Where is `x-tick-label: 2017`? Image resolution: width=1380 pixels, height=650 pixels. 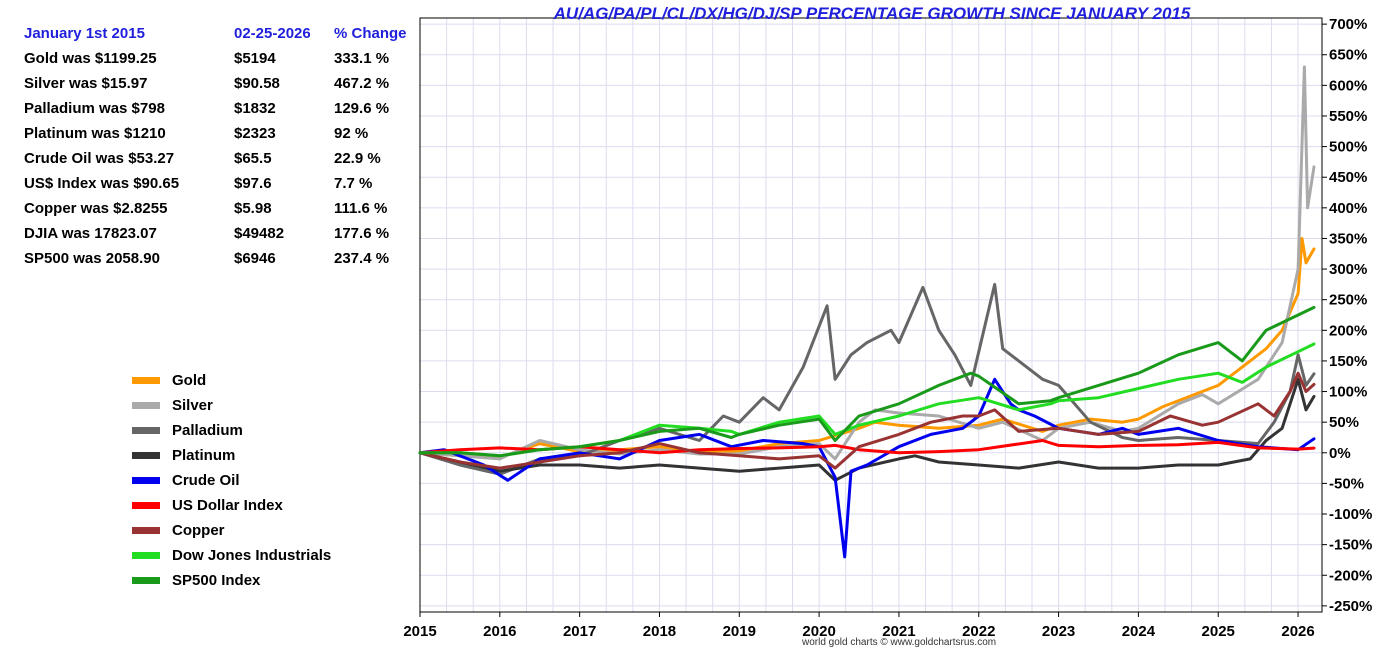 x-tick-label: 2017 is located at coordinates (579, 631).